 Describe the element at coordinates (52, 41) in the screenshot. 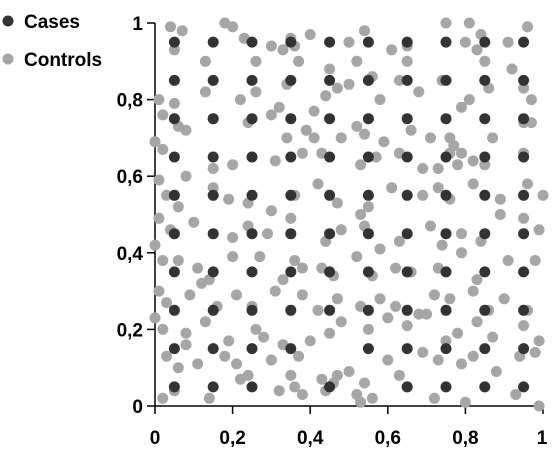

I see `legend: Cases Controls` at that location.